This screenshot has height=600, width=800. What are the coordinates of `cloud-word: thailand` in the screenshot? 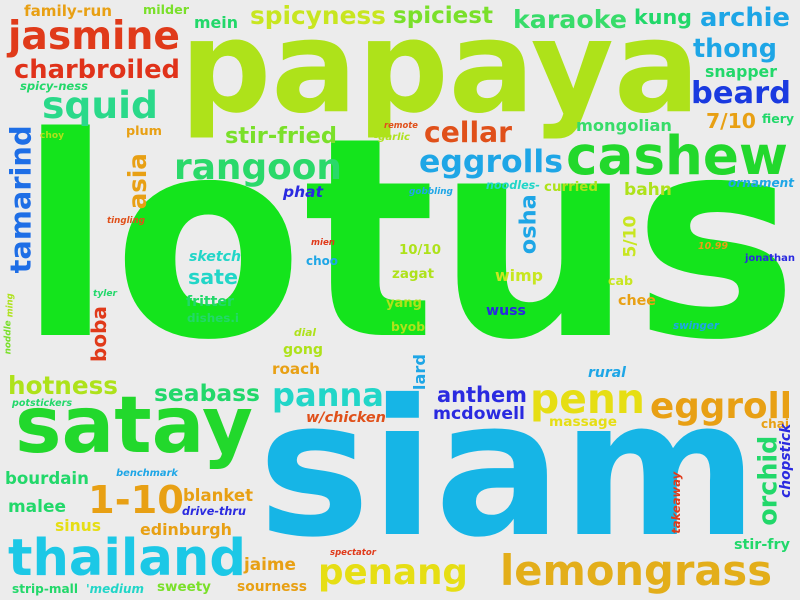 It's located at (127, 559).